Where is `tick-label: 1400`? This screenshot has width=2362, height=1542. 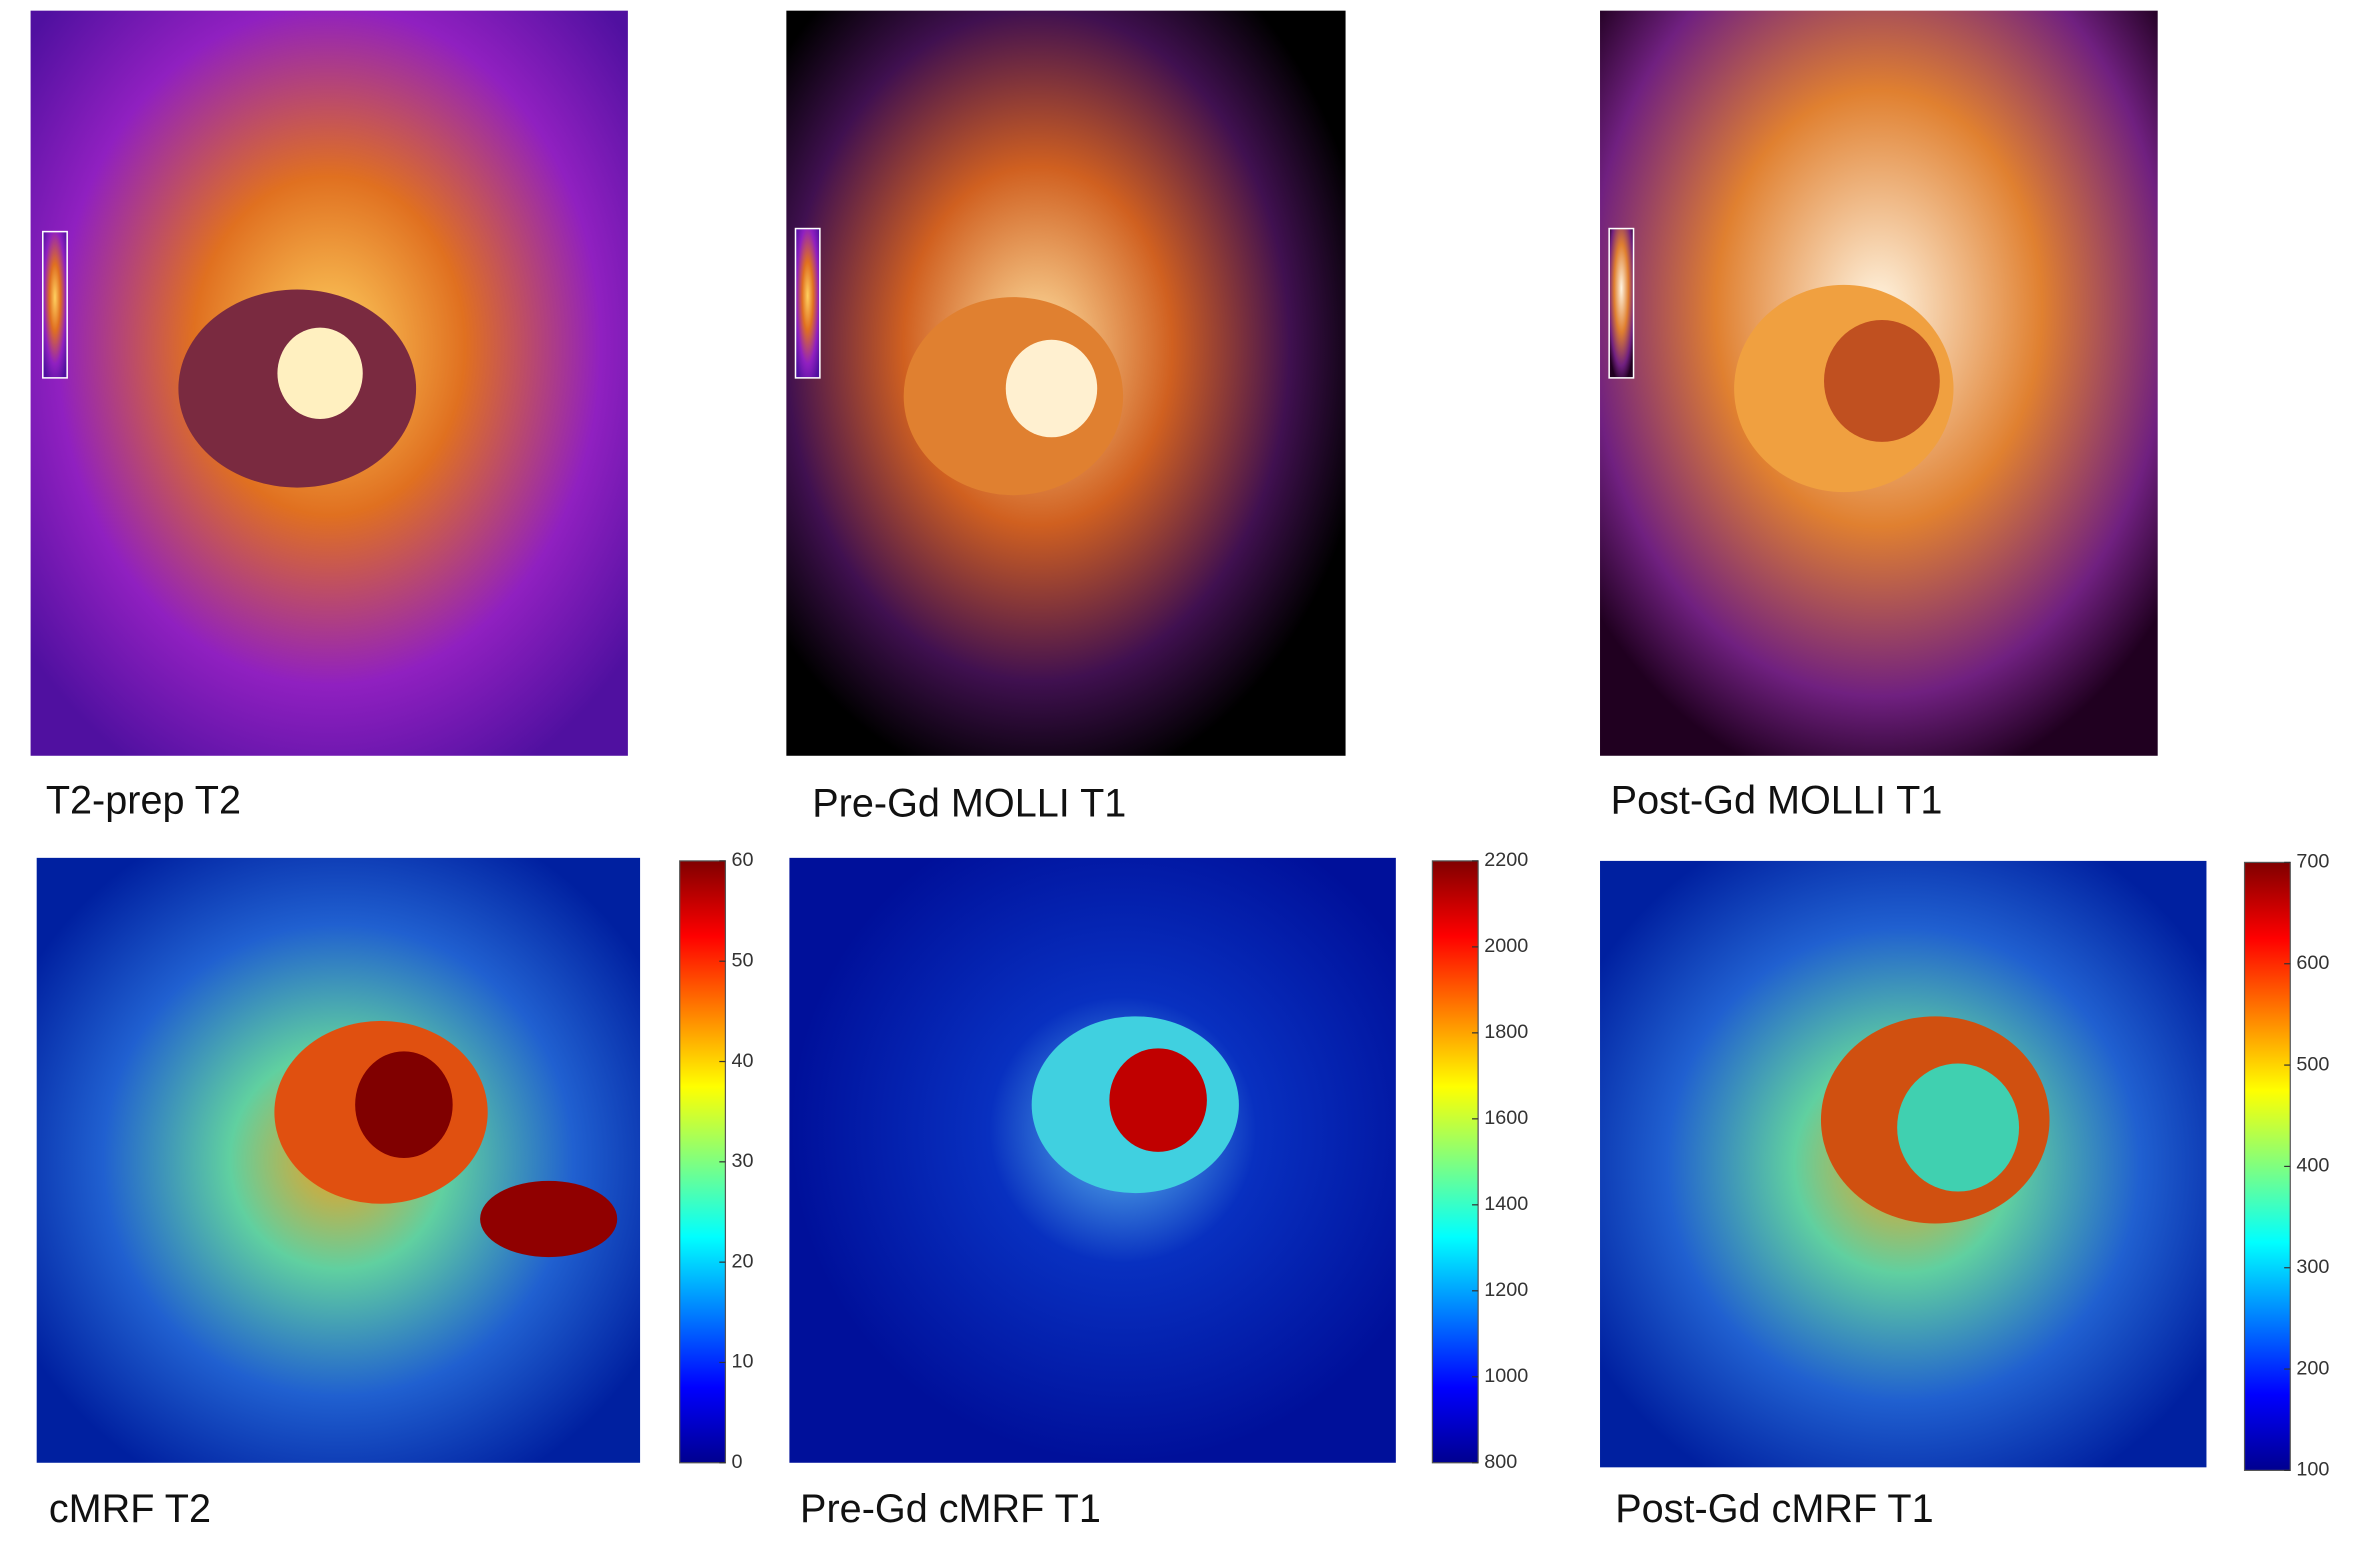 tick-label: 1400 is located at coordinates (1506, 1204).